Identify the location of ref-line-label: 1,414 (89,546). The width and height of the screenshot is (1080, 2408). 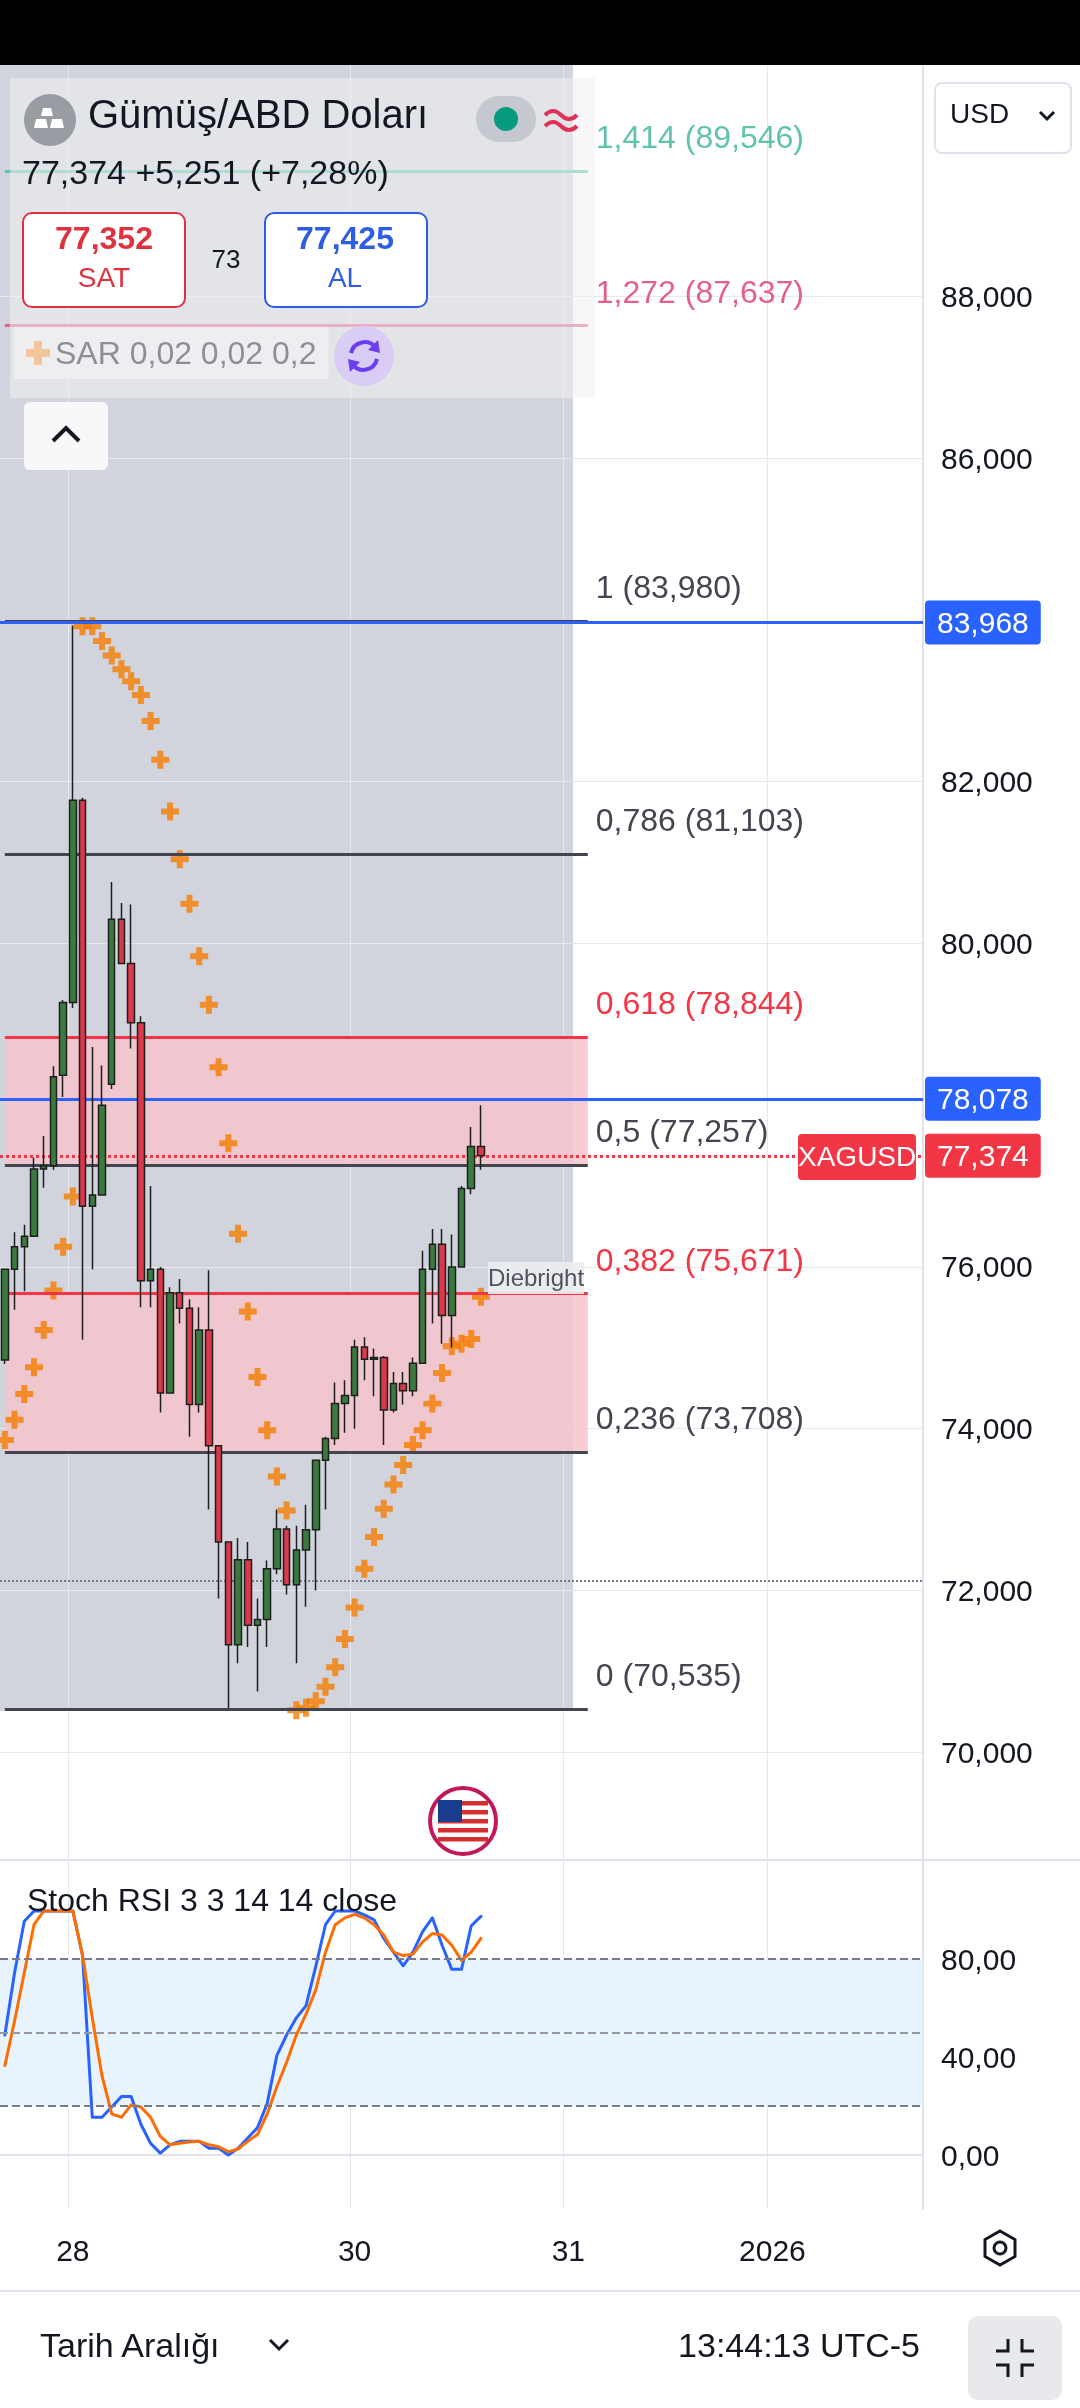
(699, 137).